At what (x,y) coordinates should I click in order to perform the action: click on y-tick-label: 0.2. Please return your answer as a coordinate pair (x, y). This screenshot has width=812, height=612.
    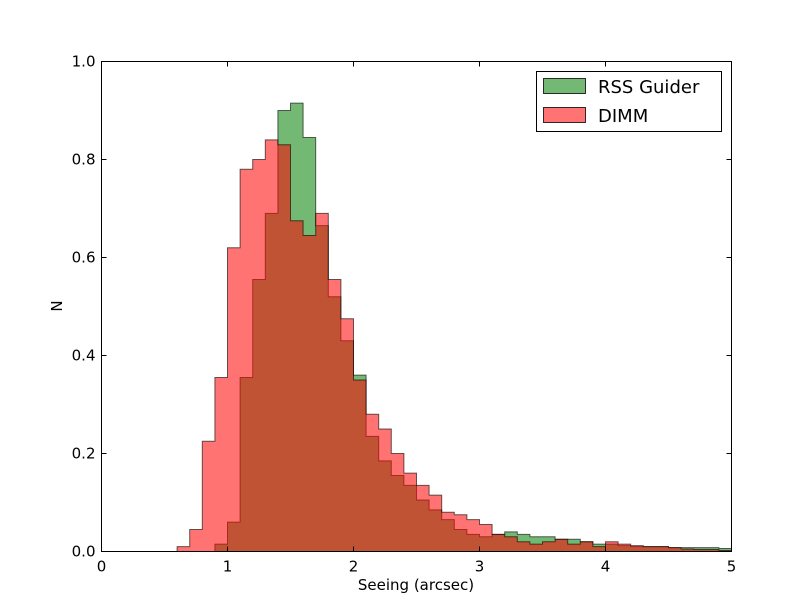
    Looking at the image, I should click on (84, 454).